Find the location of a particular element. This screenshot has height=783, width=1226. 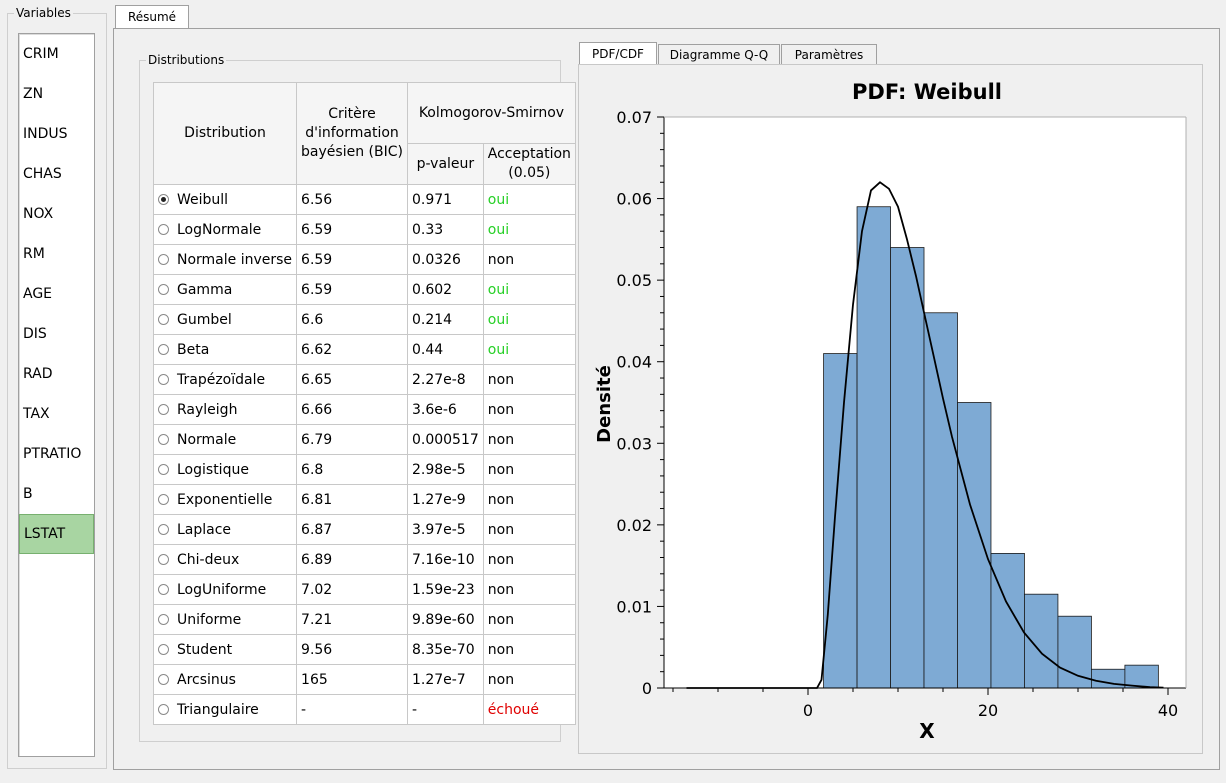

tab-pdf-cdf: PDF/CDF is located at coordinates (618, 53).